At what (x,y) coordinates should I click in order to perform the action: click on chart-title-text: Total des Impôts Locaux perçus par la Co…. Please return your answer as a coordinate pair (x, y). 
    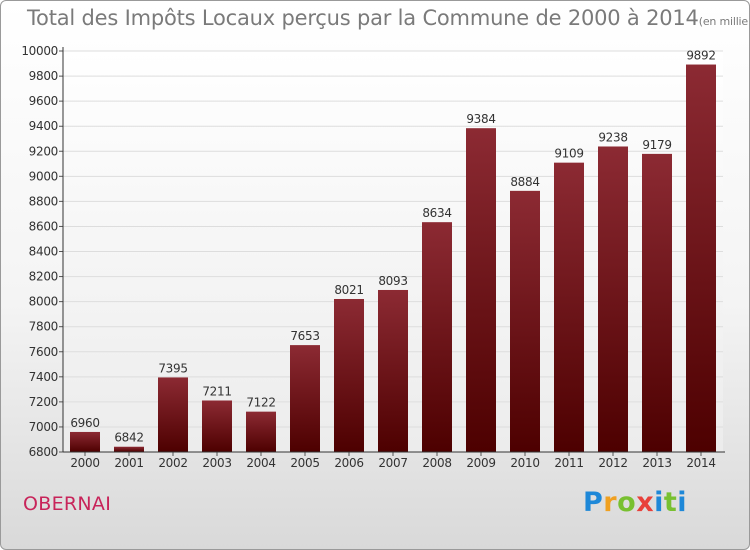
    Looking at the image, I should click on (363, 18).